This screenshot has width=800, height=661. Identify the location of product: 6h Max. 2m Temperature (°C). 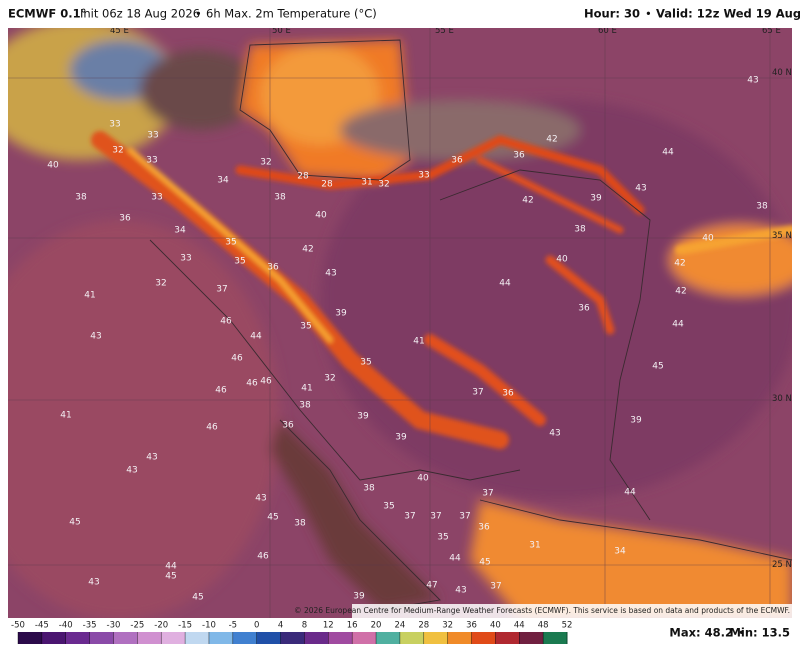
(291, 14).